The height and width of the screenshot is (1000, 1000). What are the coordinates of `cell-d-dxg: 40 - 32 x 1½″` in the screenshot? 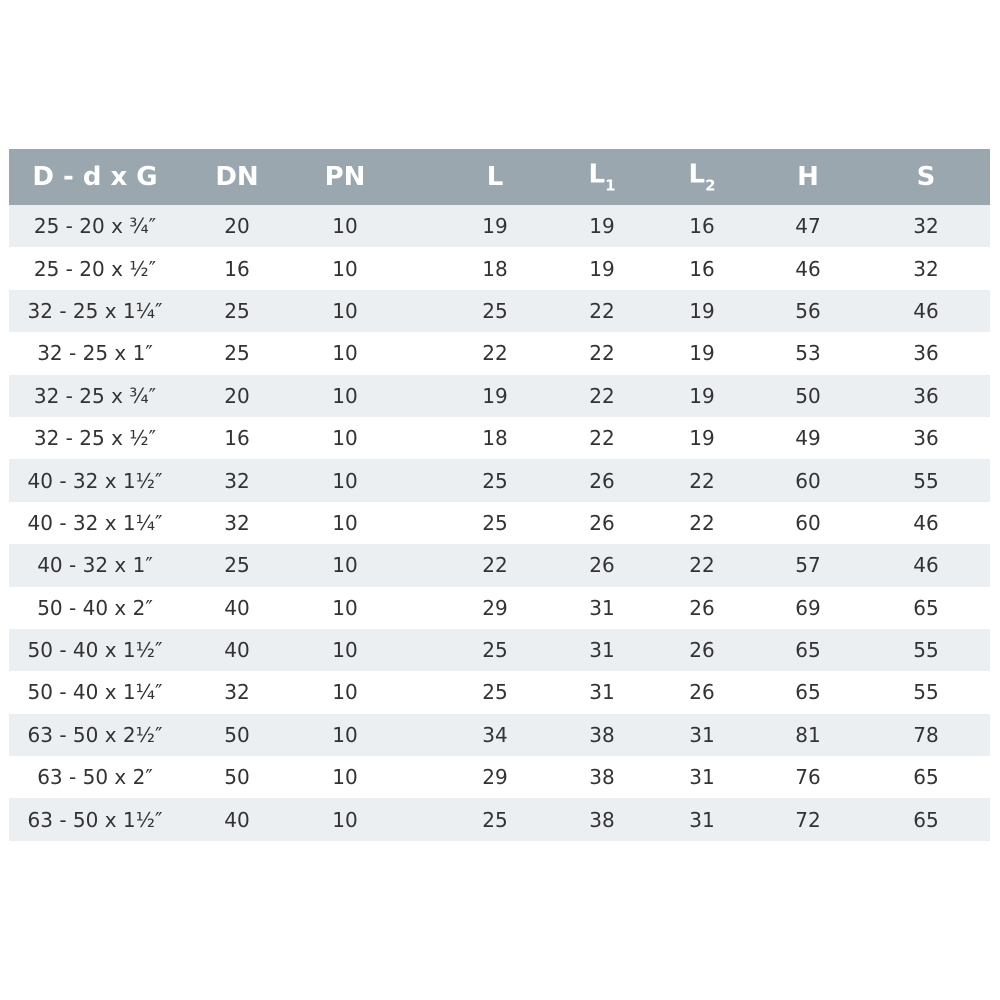 It's located at (95, 480).